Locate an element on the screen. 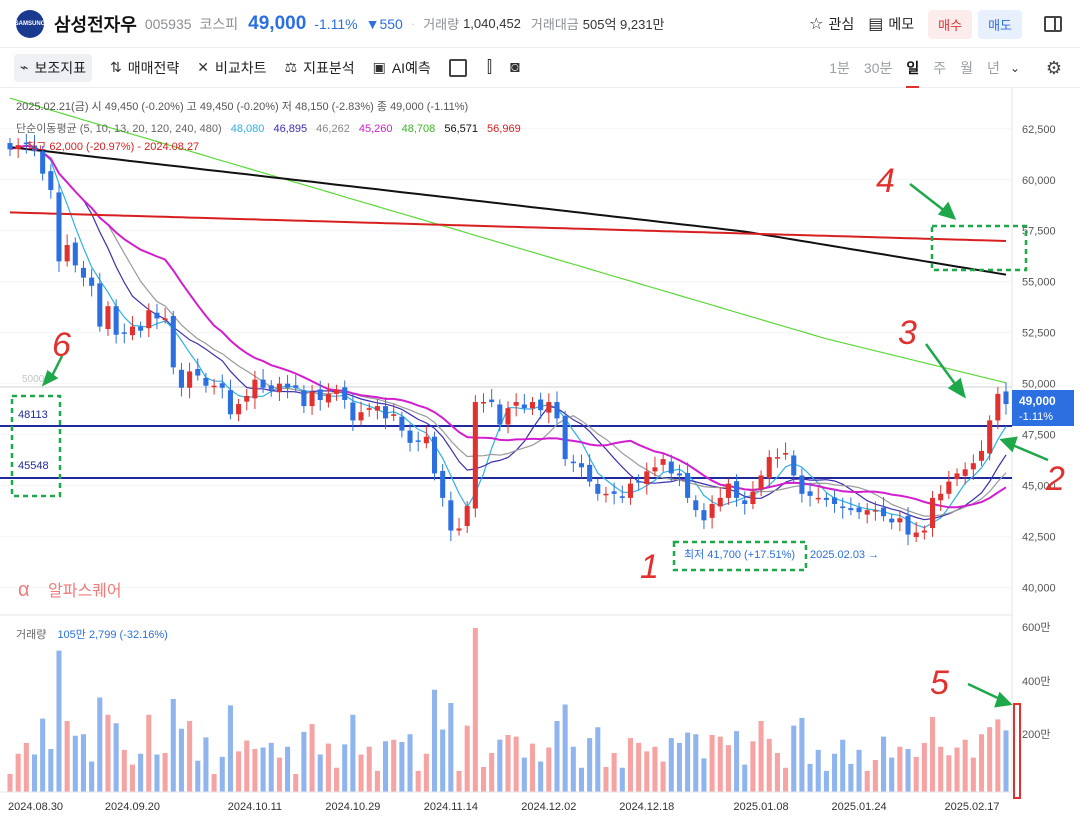  buy-button: 매수 is located at coordinates (950, 24).